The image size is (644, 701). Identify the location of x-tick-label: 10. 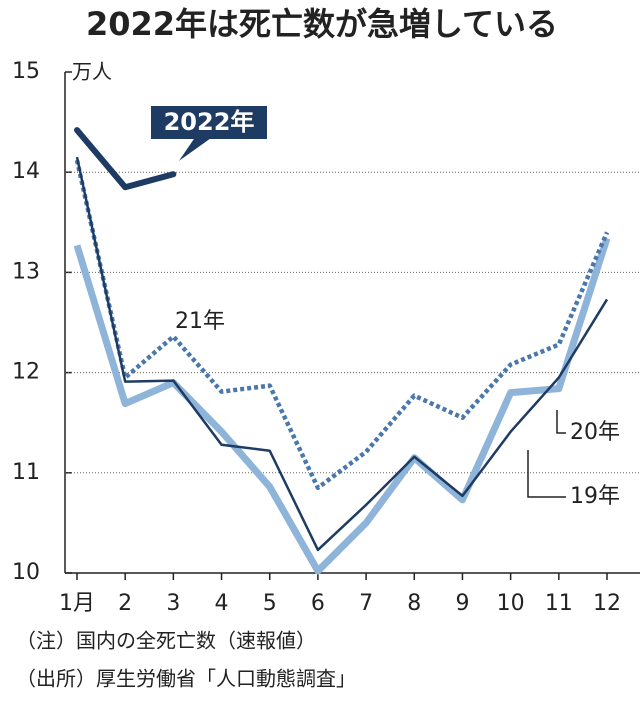
(511, 603).